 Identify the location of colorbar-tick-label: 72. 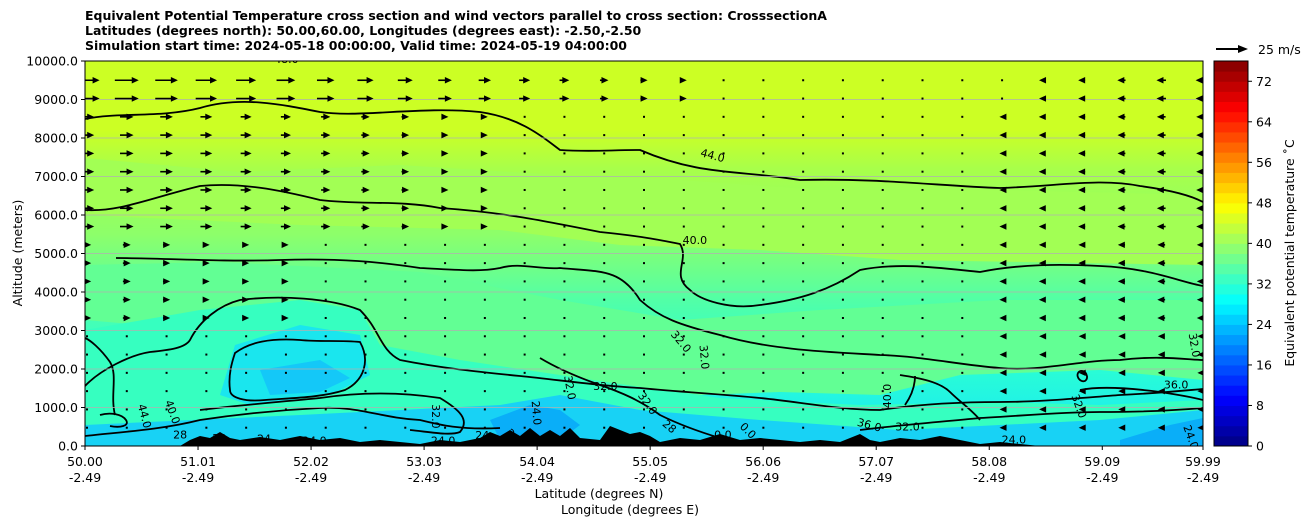
(1264, 81).